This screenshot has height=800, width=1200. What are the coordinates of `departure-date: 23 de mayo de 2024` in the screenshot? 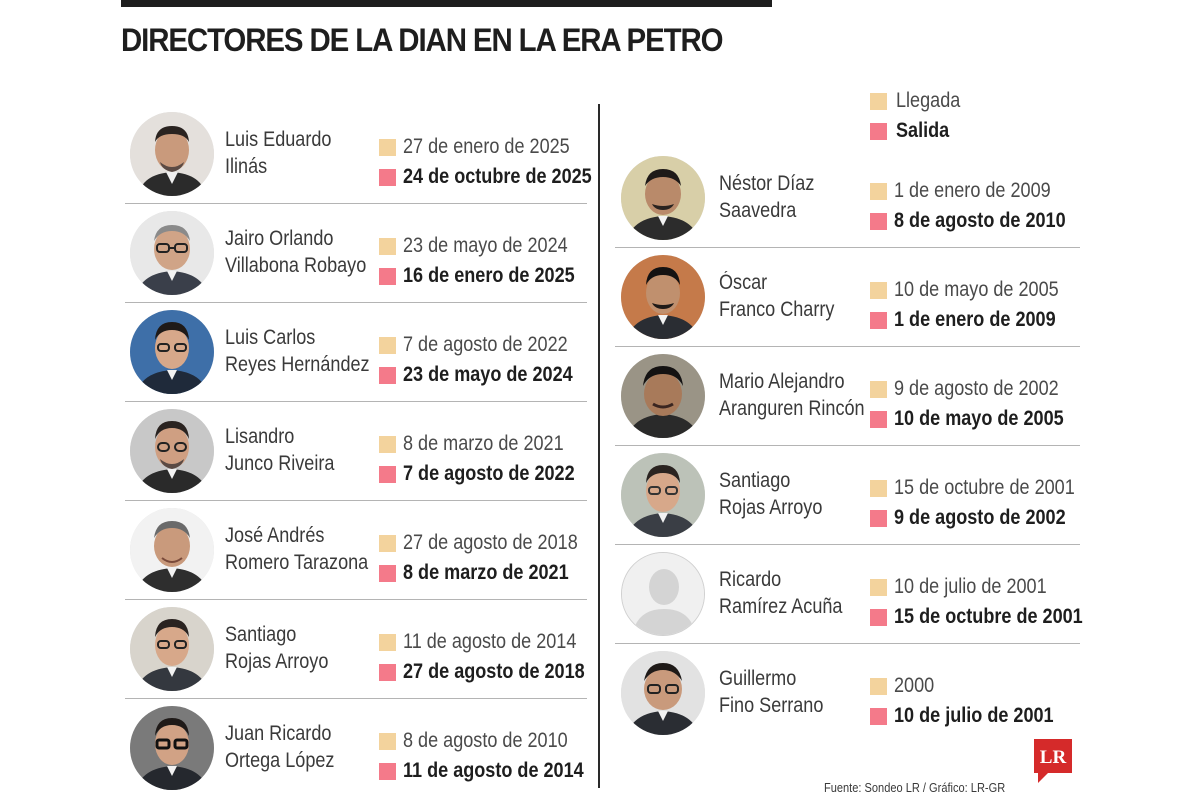 It's located at (488, 374).